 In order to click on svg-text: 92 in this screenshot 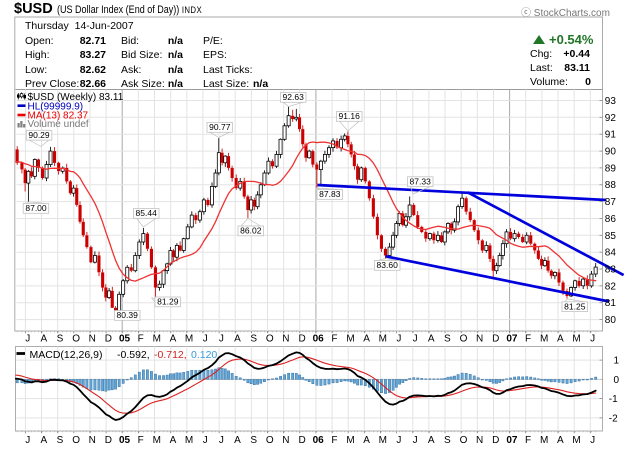, I will do `click(611, 118)`.